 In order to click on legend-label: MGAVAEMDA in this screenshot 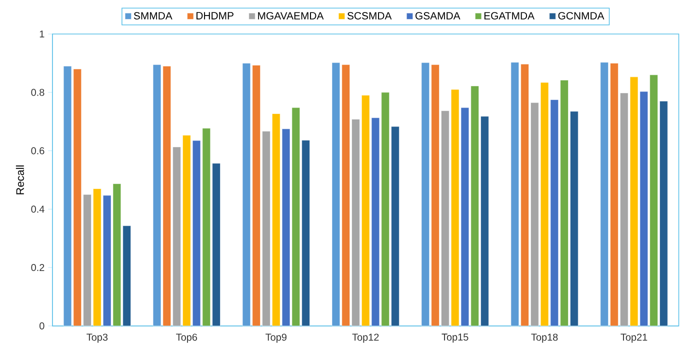, I will do `click(291, 16)`.